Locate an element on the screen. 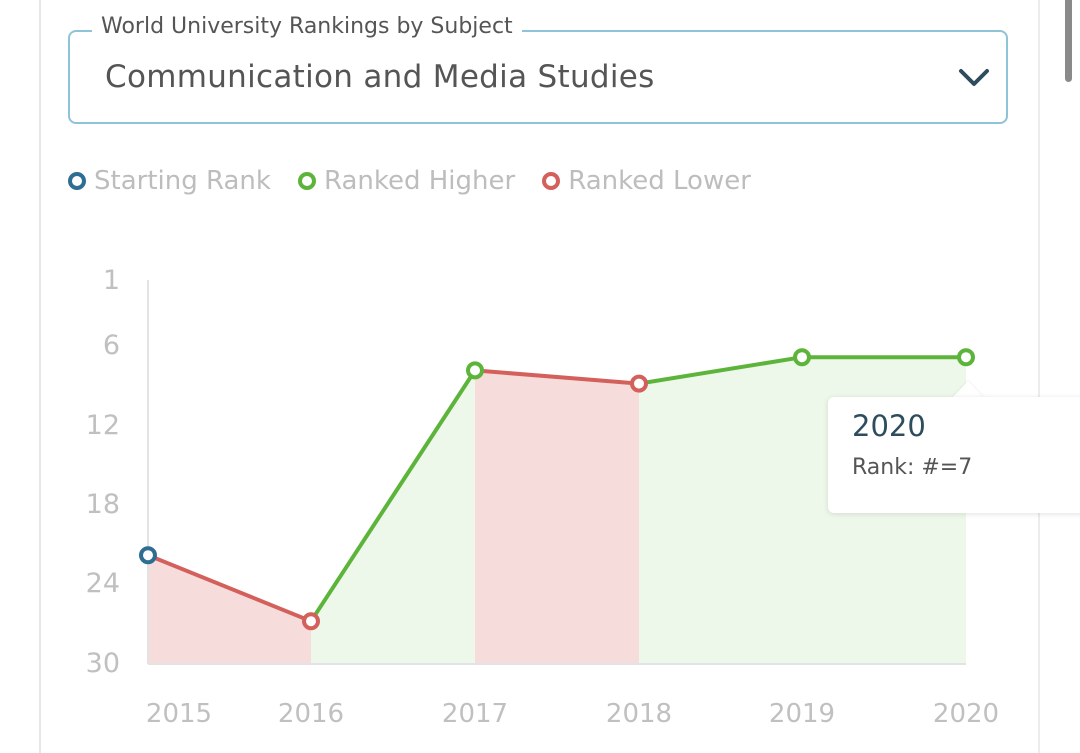 This screenshot has height=753, width=1080. legend-item-ranked-lower: Ranked Lower is located at coordinates (646, 181).